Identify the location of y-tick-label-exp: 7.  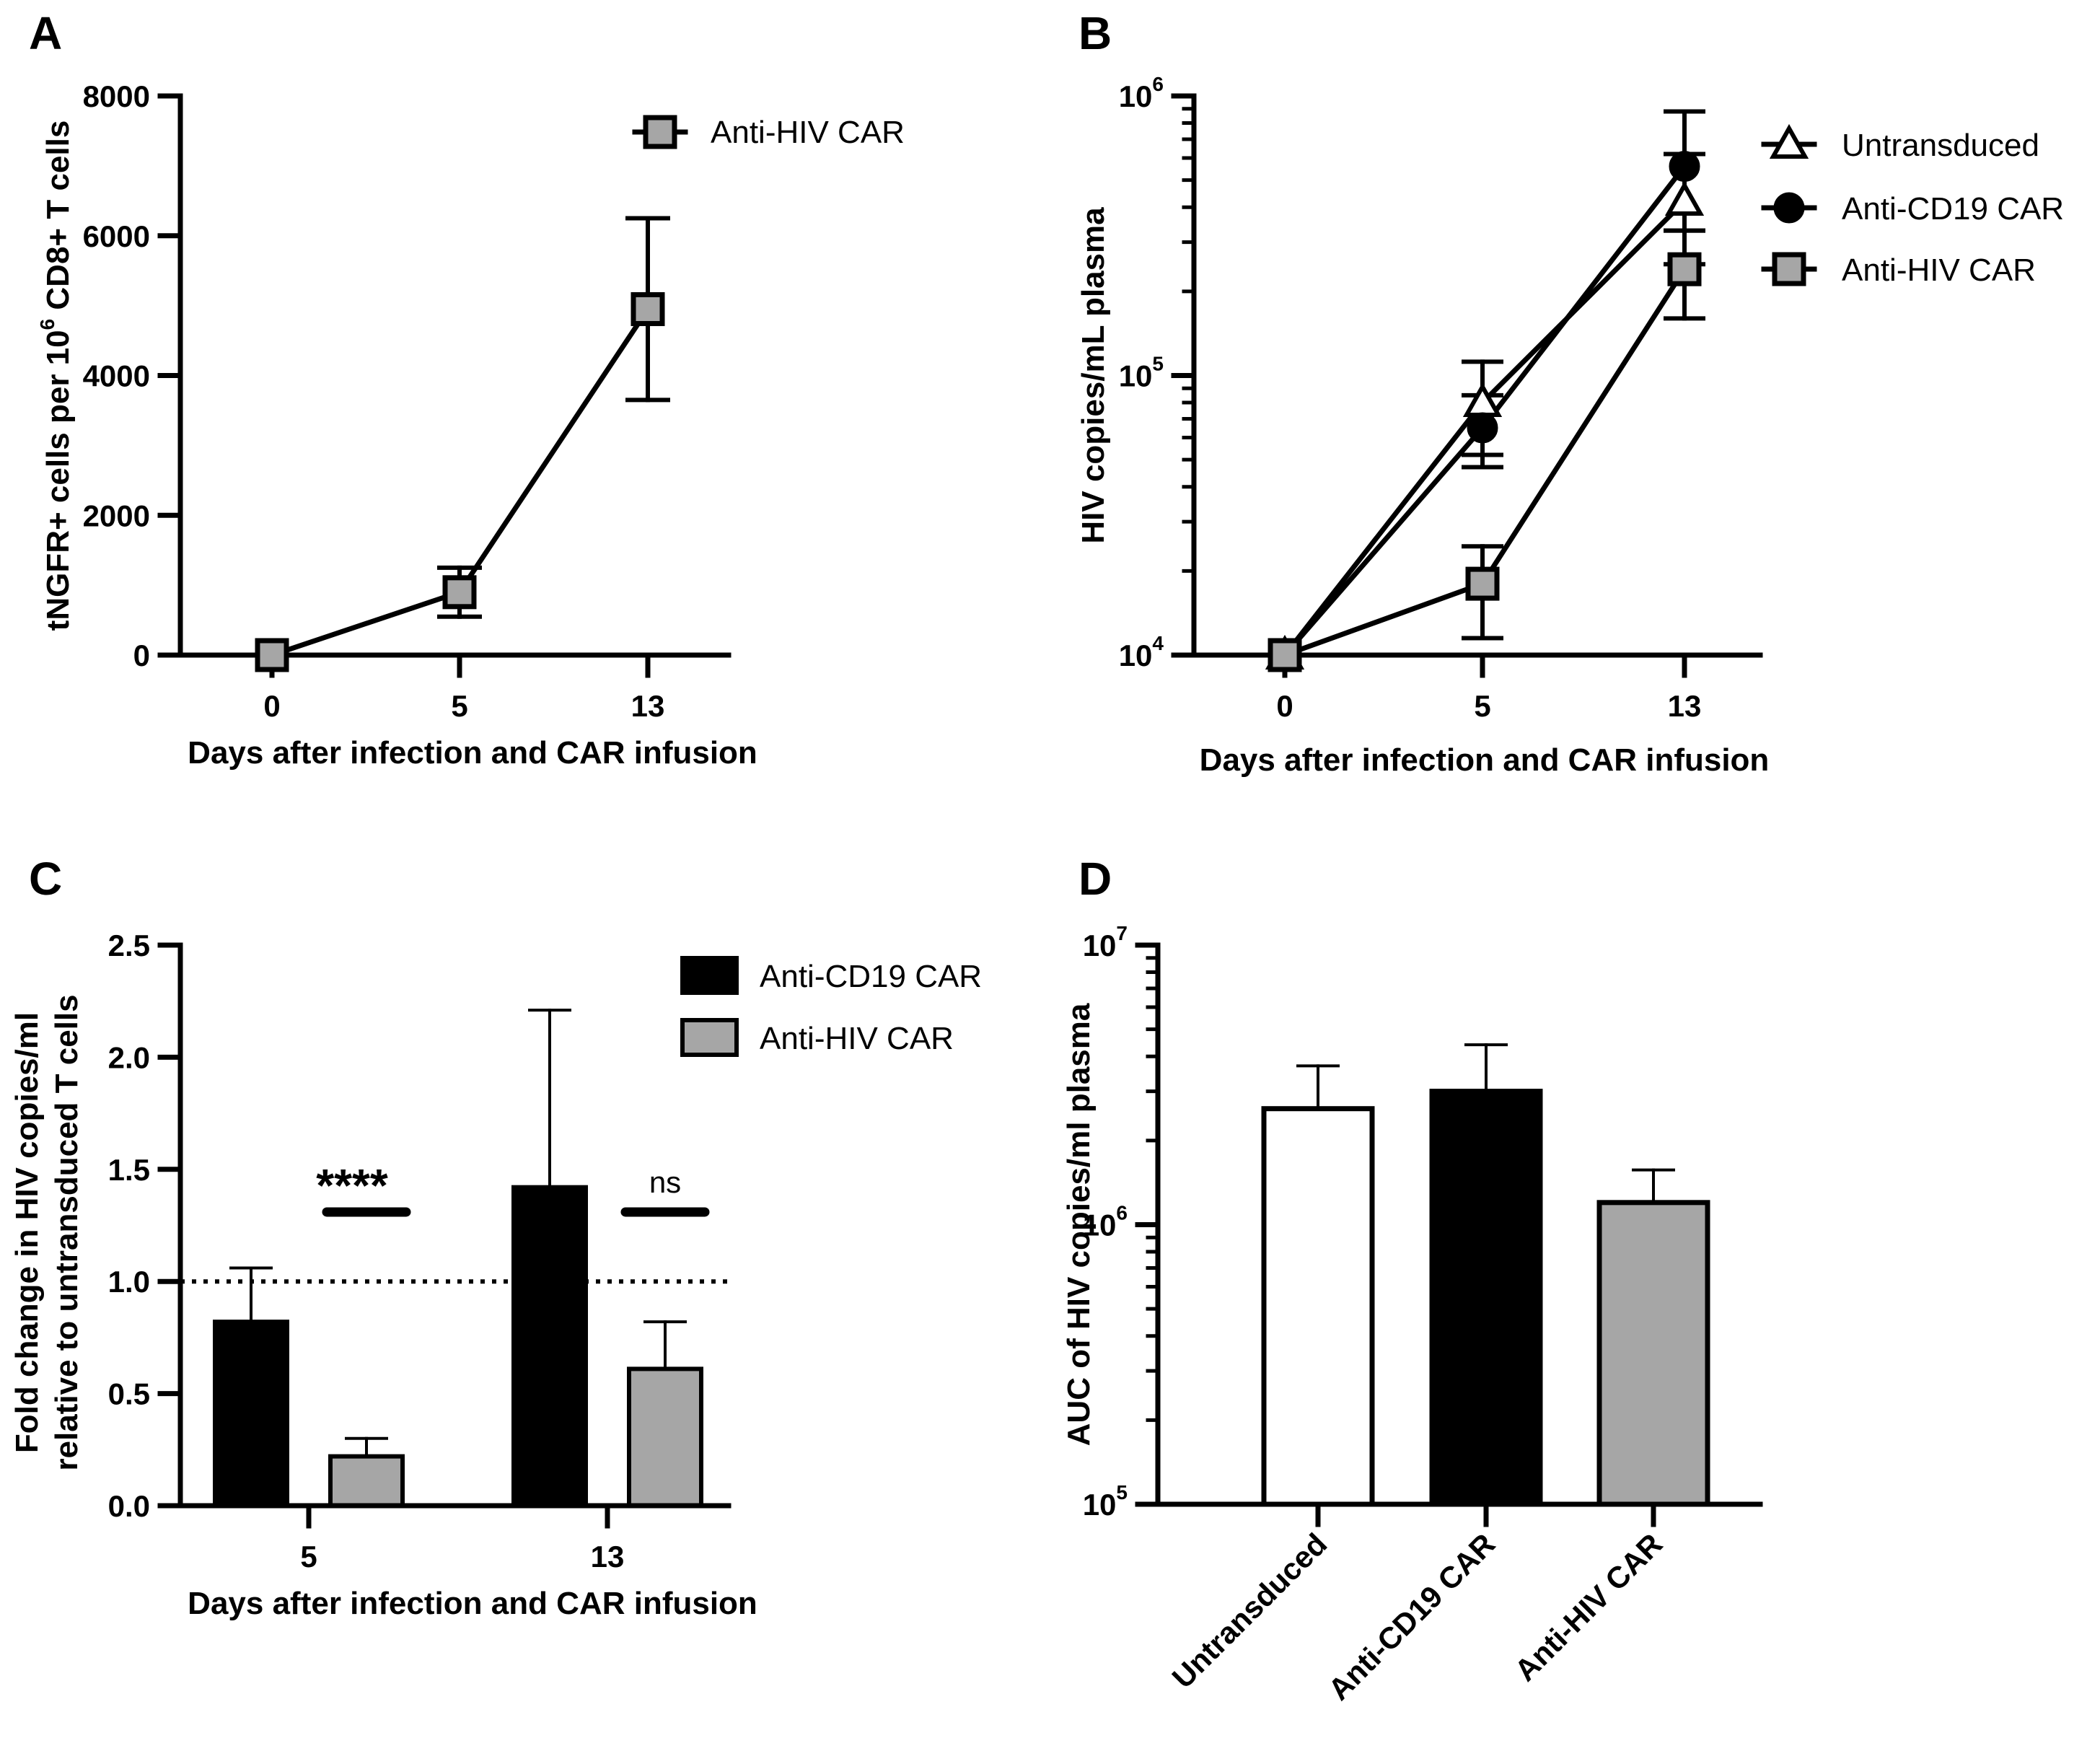
(1122, 933).